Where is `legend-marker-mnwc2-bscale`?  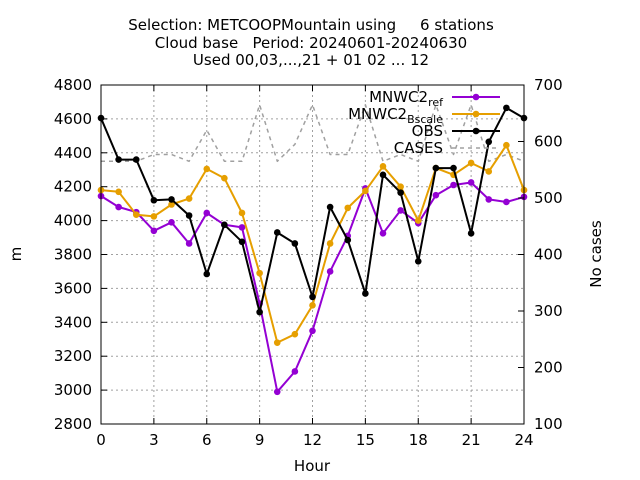 legend-marker-mnwc2-bscale is located at coordinates (476, 114).